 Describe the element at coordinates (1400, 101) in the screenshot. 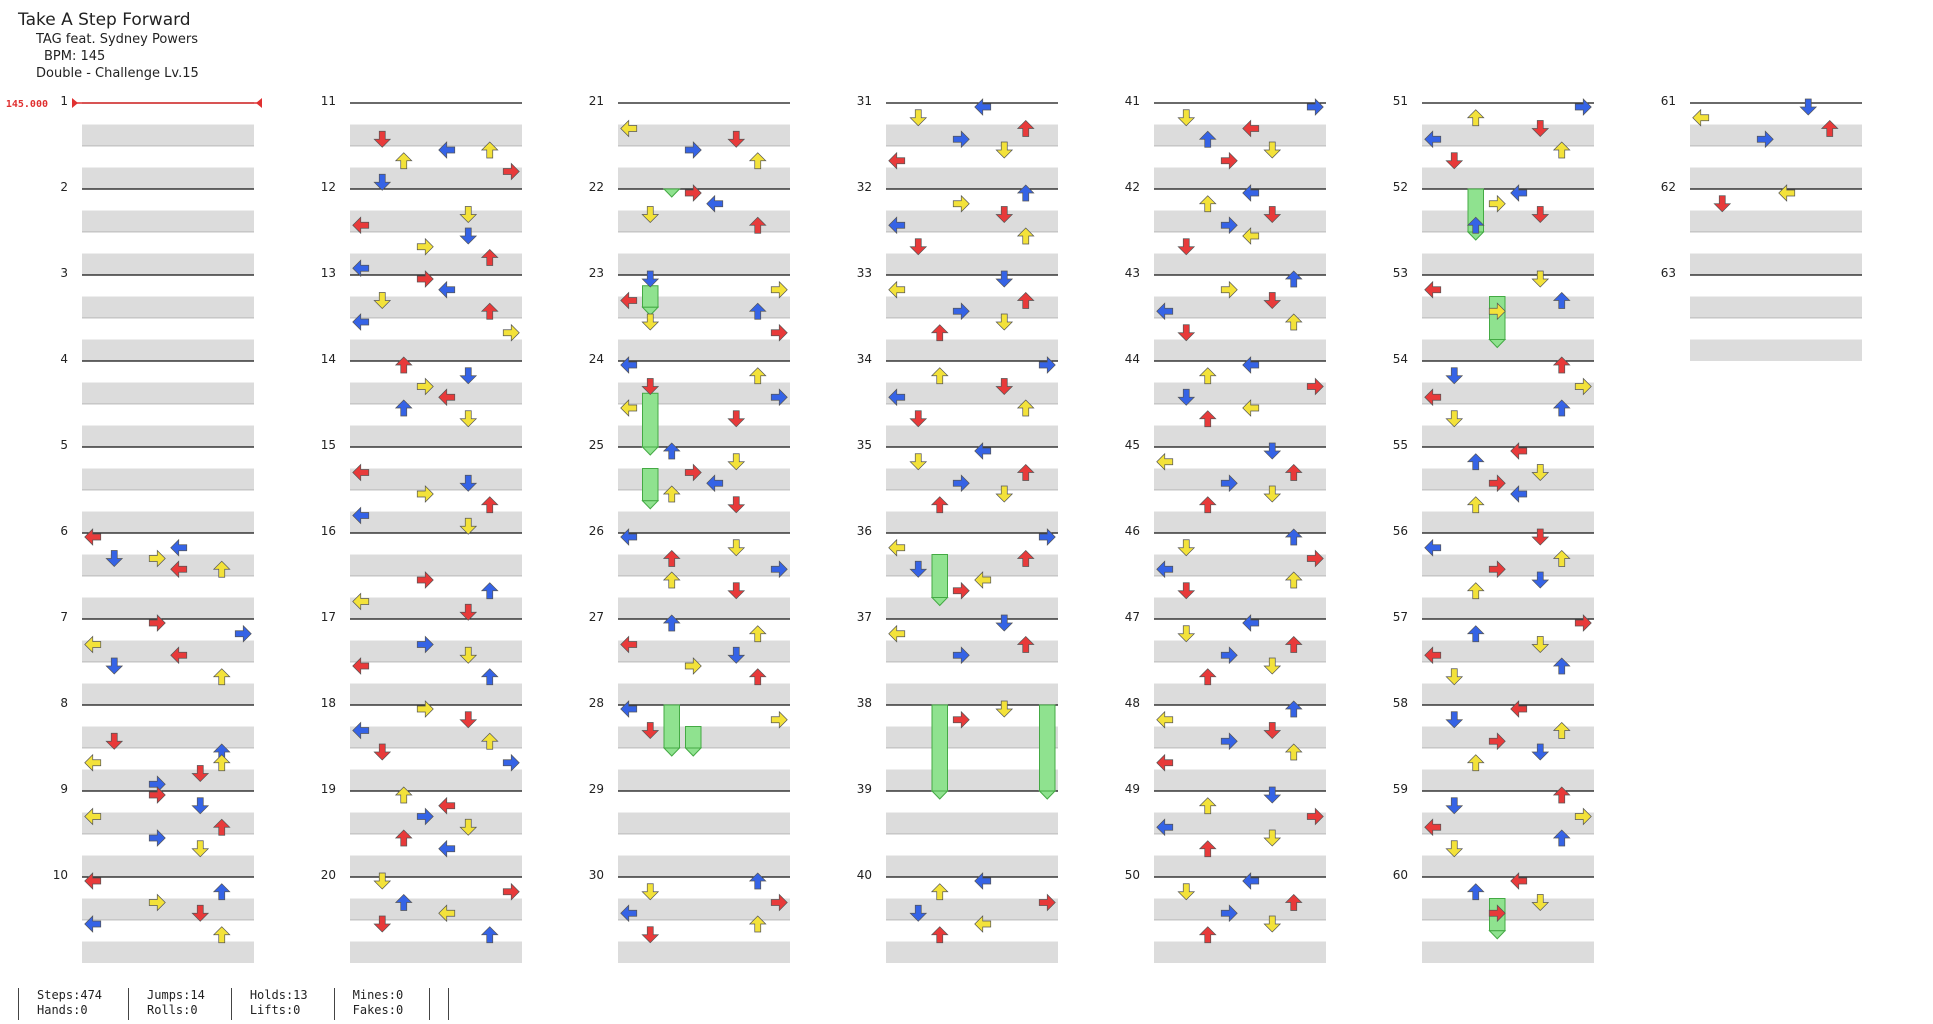

I see `measure-number: 51` at that location.